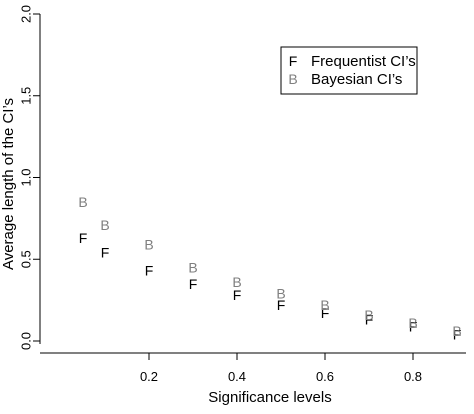  What do you see at coordinates (269, 397) in the screenshot?
I see `x-axis-label: Significance levels` at bounding box center [269, 397].